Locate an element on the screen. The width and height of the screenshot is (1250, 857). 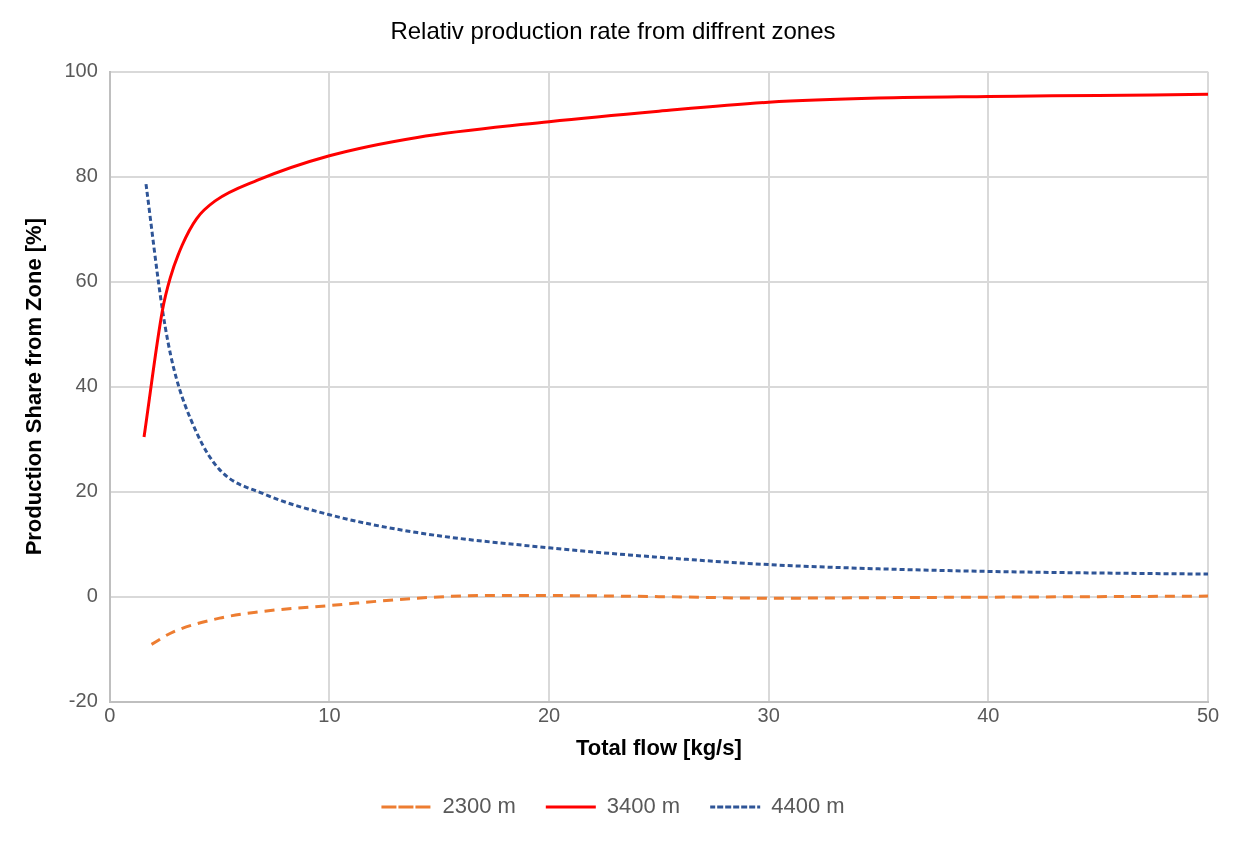
y-tick-label: 0 is located at coordinates (92, 595).